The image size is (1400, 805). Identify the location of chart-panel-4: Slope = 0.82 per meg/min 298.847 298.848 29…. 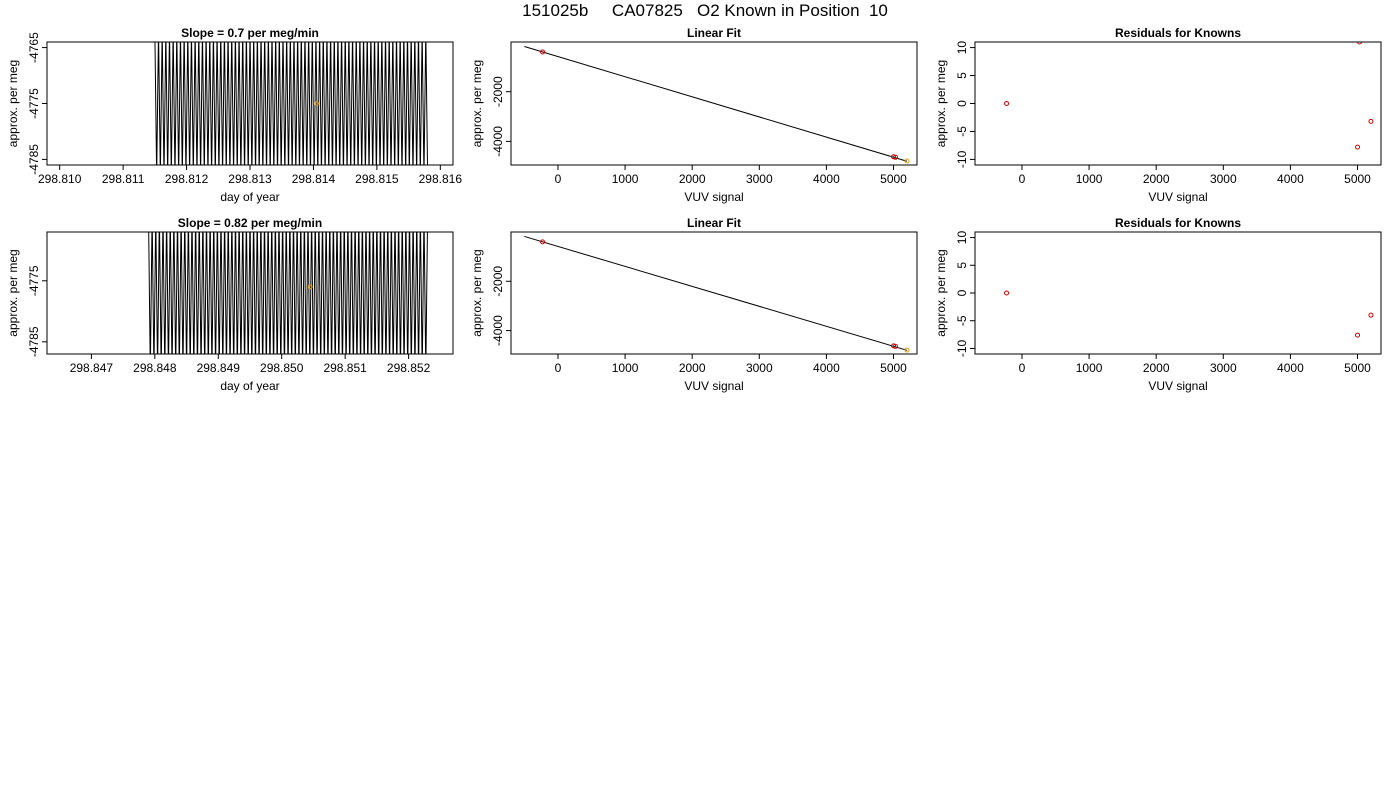
(230, 304).